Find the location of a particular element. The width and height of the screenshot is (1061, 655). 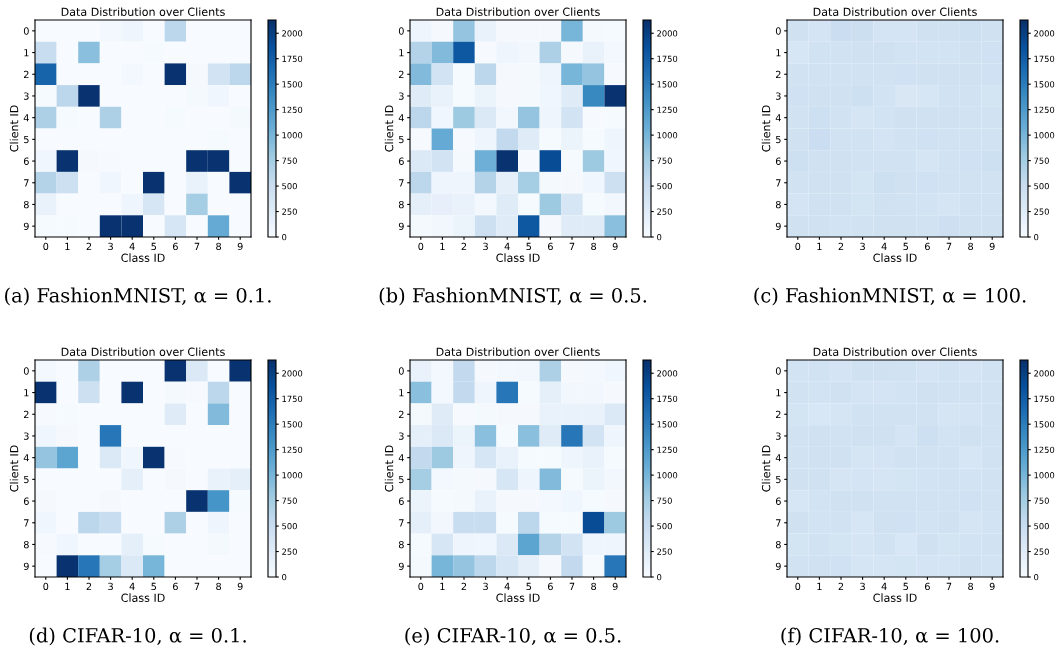

x-tick-label: 7 is located at coordinates (949, 586).